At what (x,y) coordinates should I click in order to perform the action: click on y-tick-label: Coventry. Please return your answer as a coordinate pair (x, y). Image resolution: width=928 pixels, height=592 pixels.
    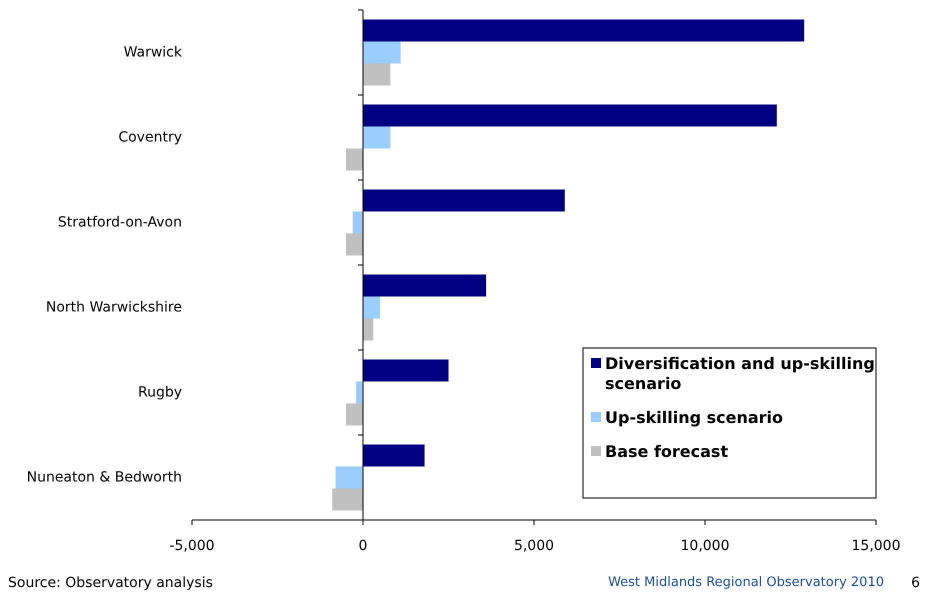
    Looking at the image, I should click on (150, 137).